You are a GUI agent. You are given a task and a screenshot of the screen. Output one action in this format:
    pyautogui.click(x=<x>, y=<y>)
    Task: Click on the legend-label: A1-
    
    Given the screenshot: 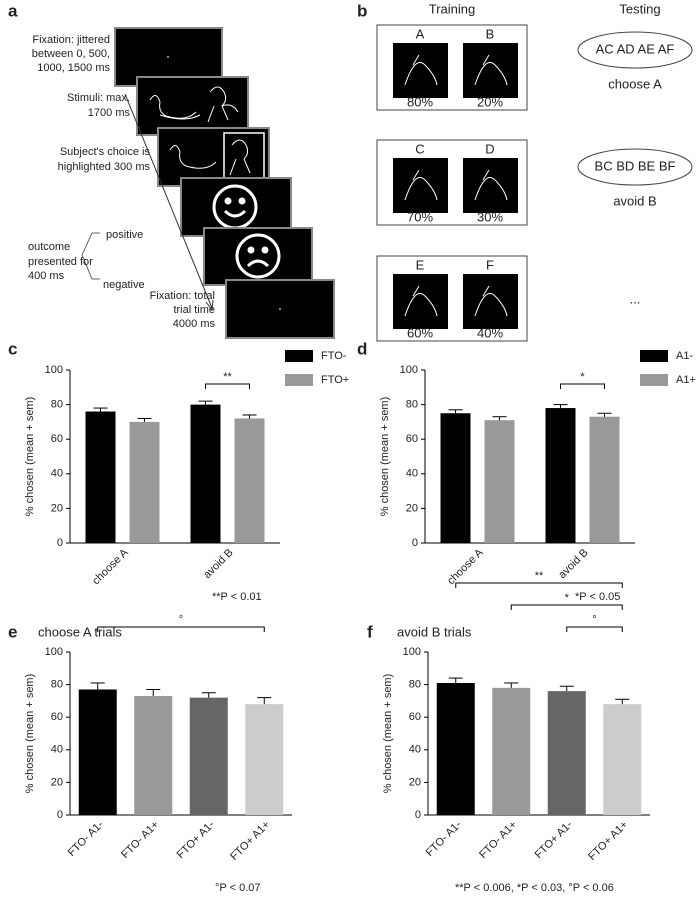 What is the action you would take?
    pyautogui.click(x=684, y=356)
    